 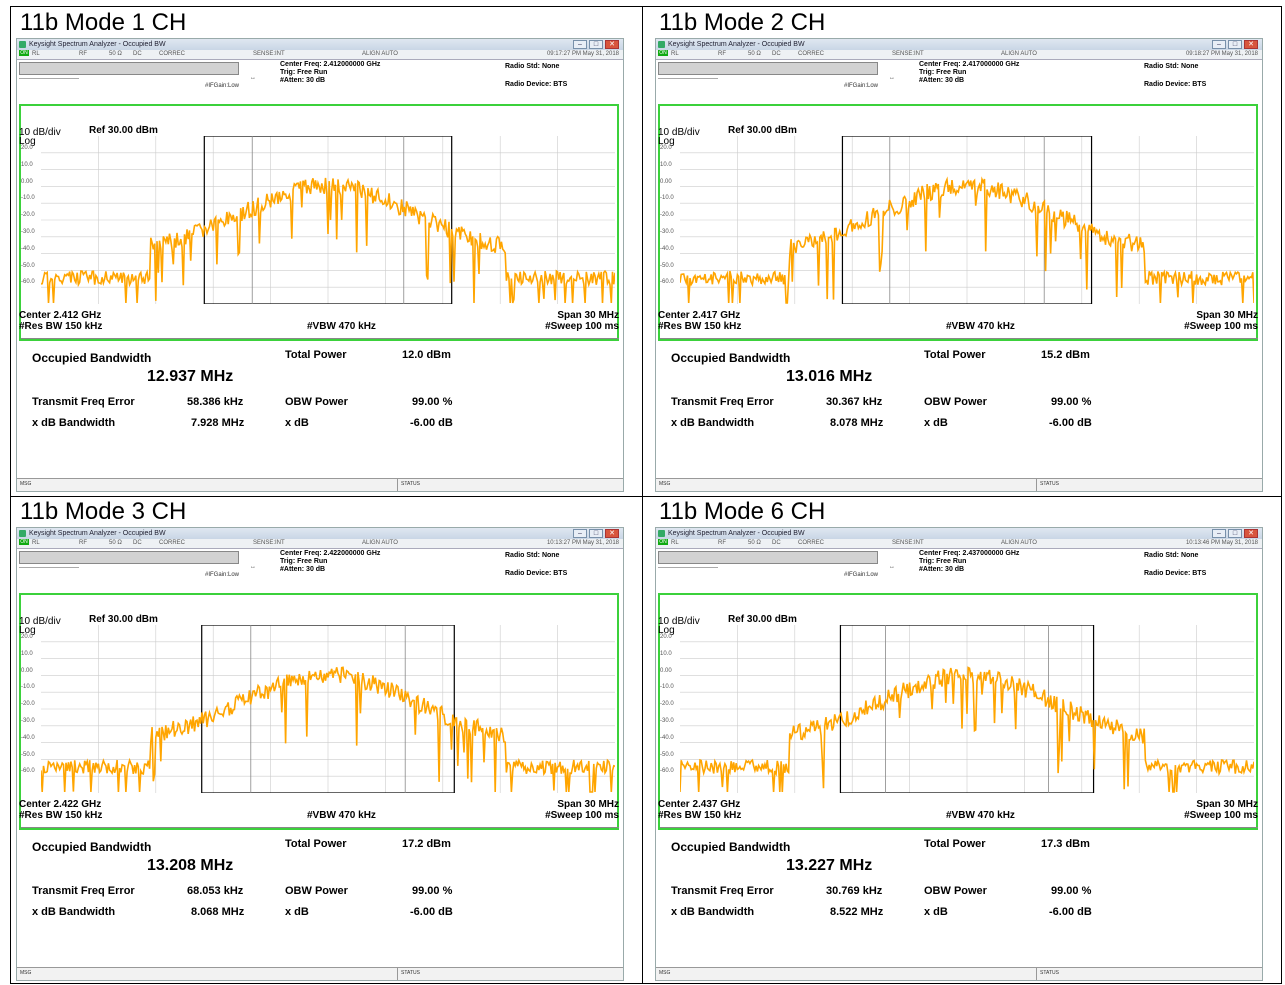 What do you see at coordinates (432, 402) in the screenshot?
I see `obw-power-value: 99.00 %` at bounding box center [432, 402].